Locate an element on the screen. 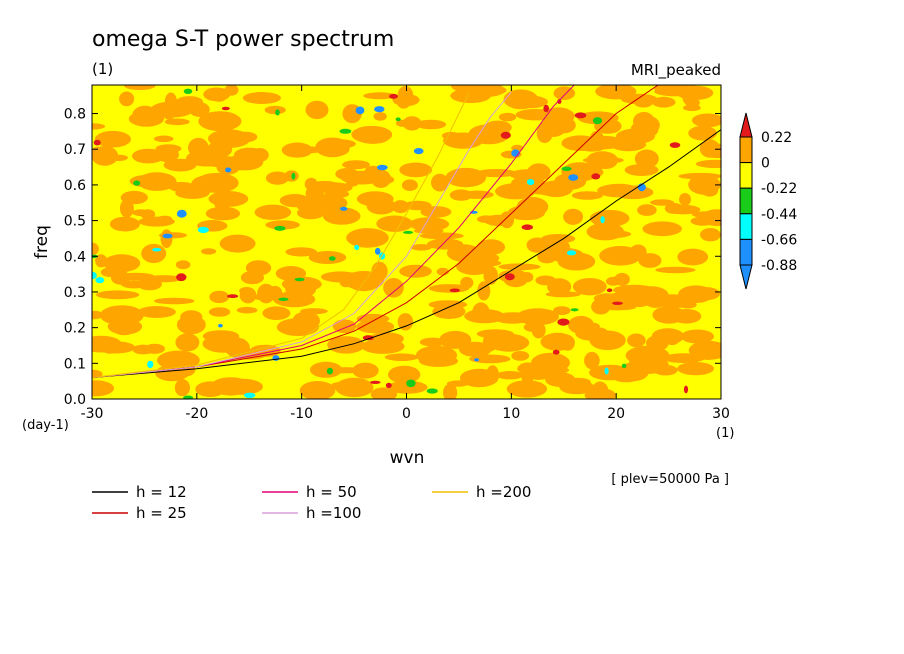 The image size is (904, 654). x-tick-label: -30 is located at coordinates (92, 414).